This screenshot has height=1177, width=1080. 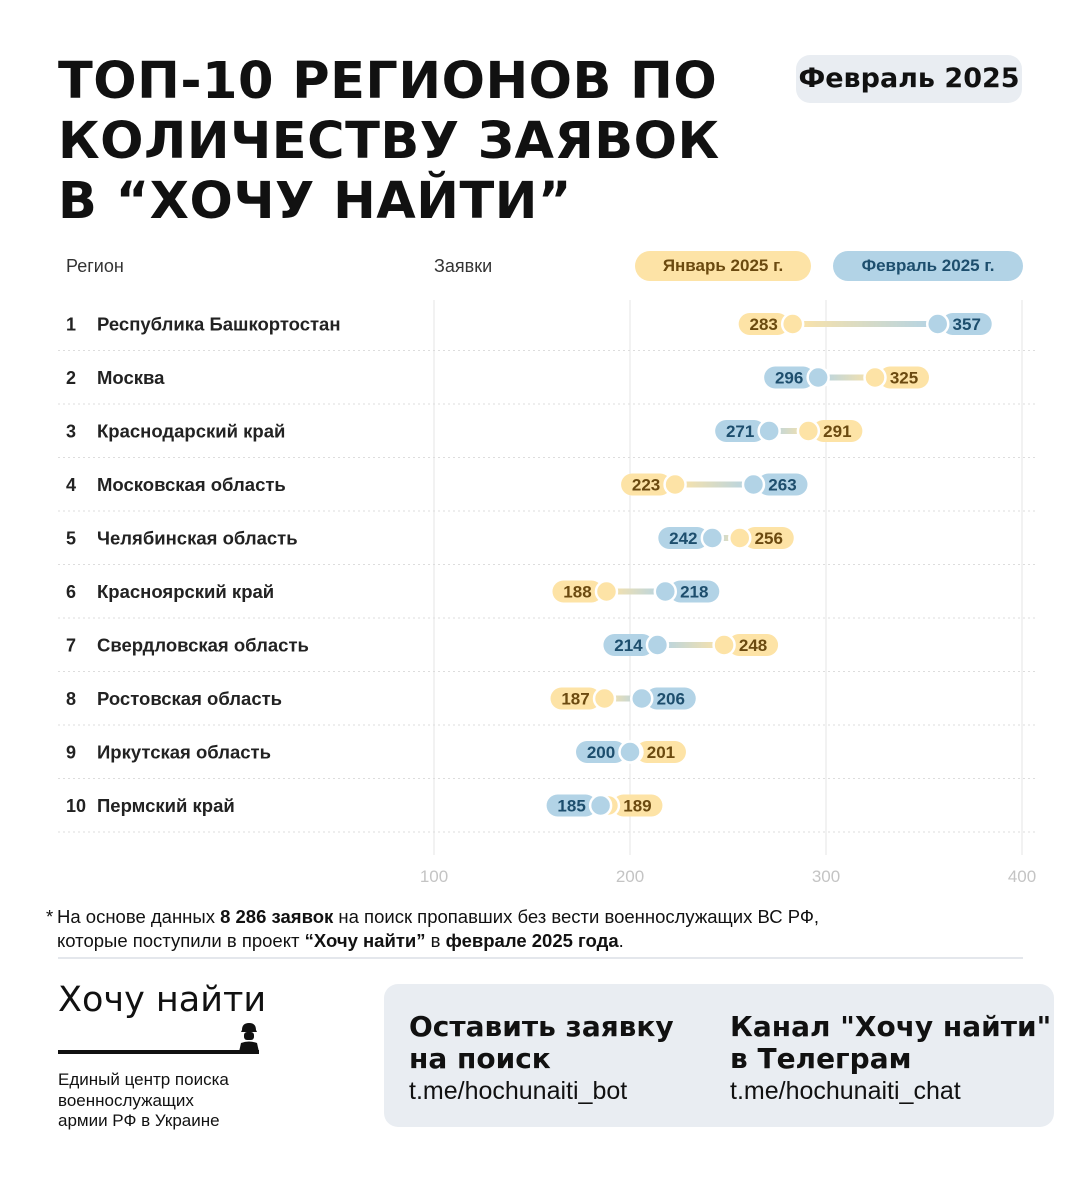 What do you see at coordinates (76, 806) in the screenshot?
I see `rank-label: 10` at bounding box center [76, 806].